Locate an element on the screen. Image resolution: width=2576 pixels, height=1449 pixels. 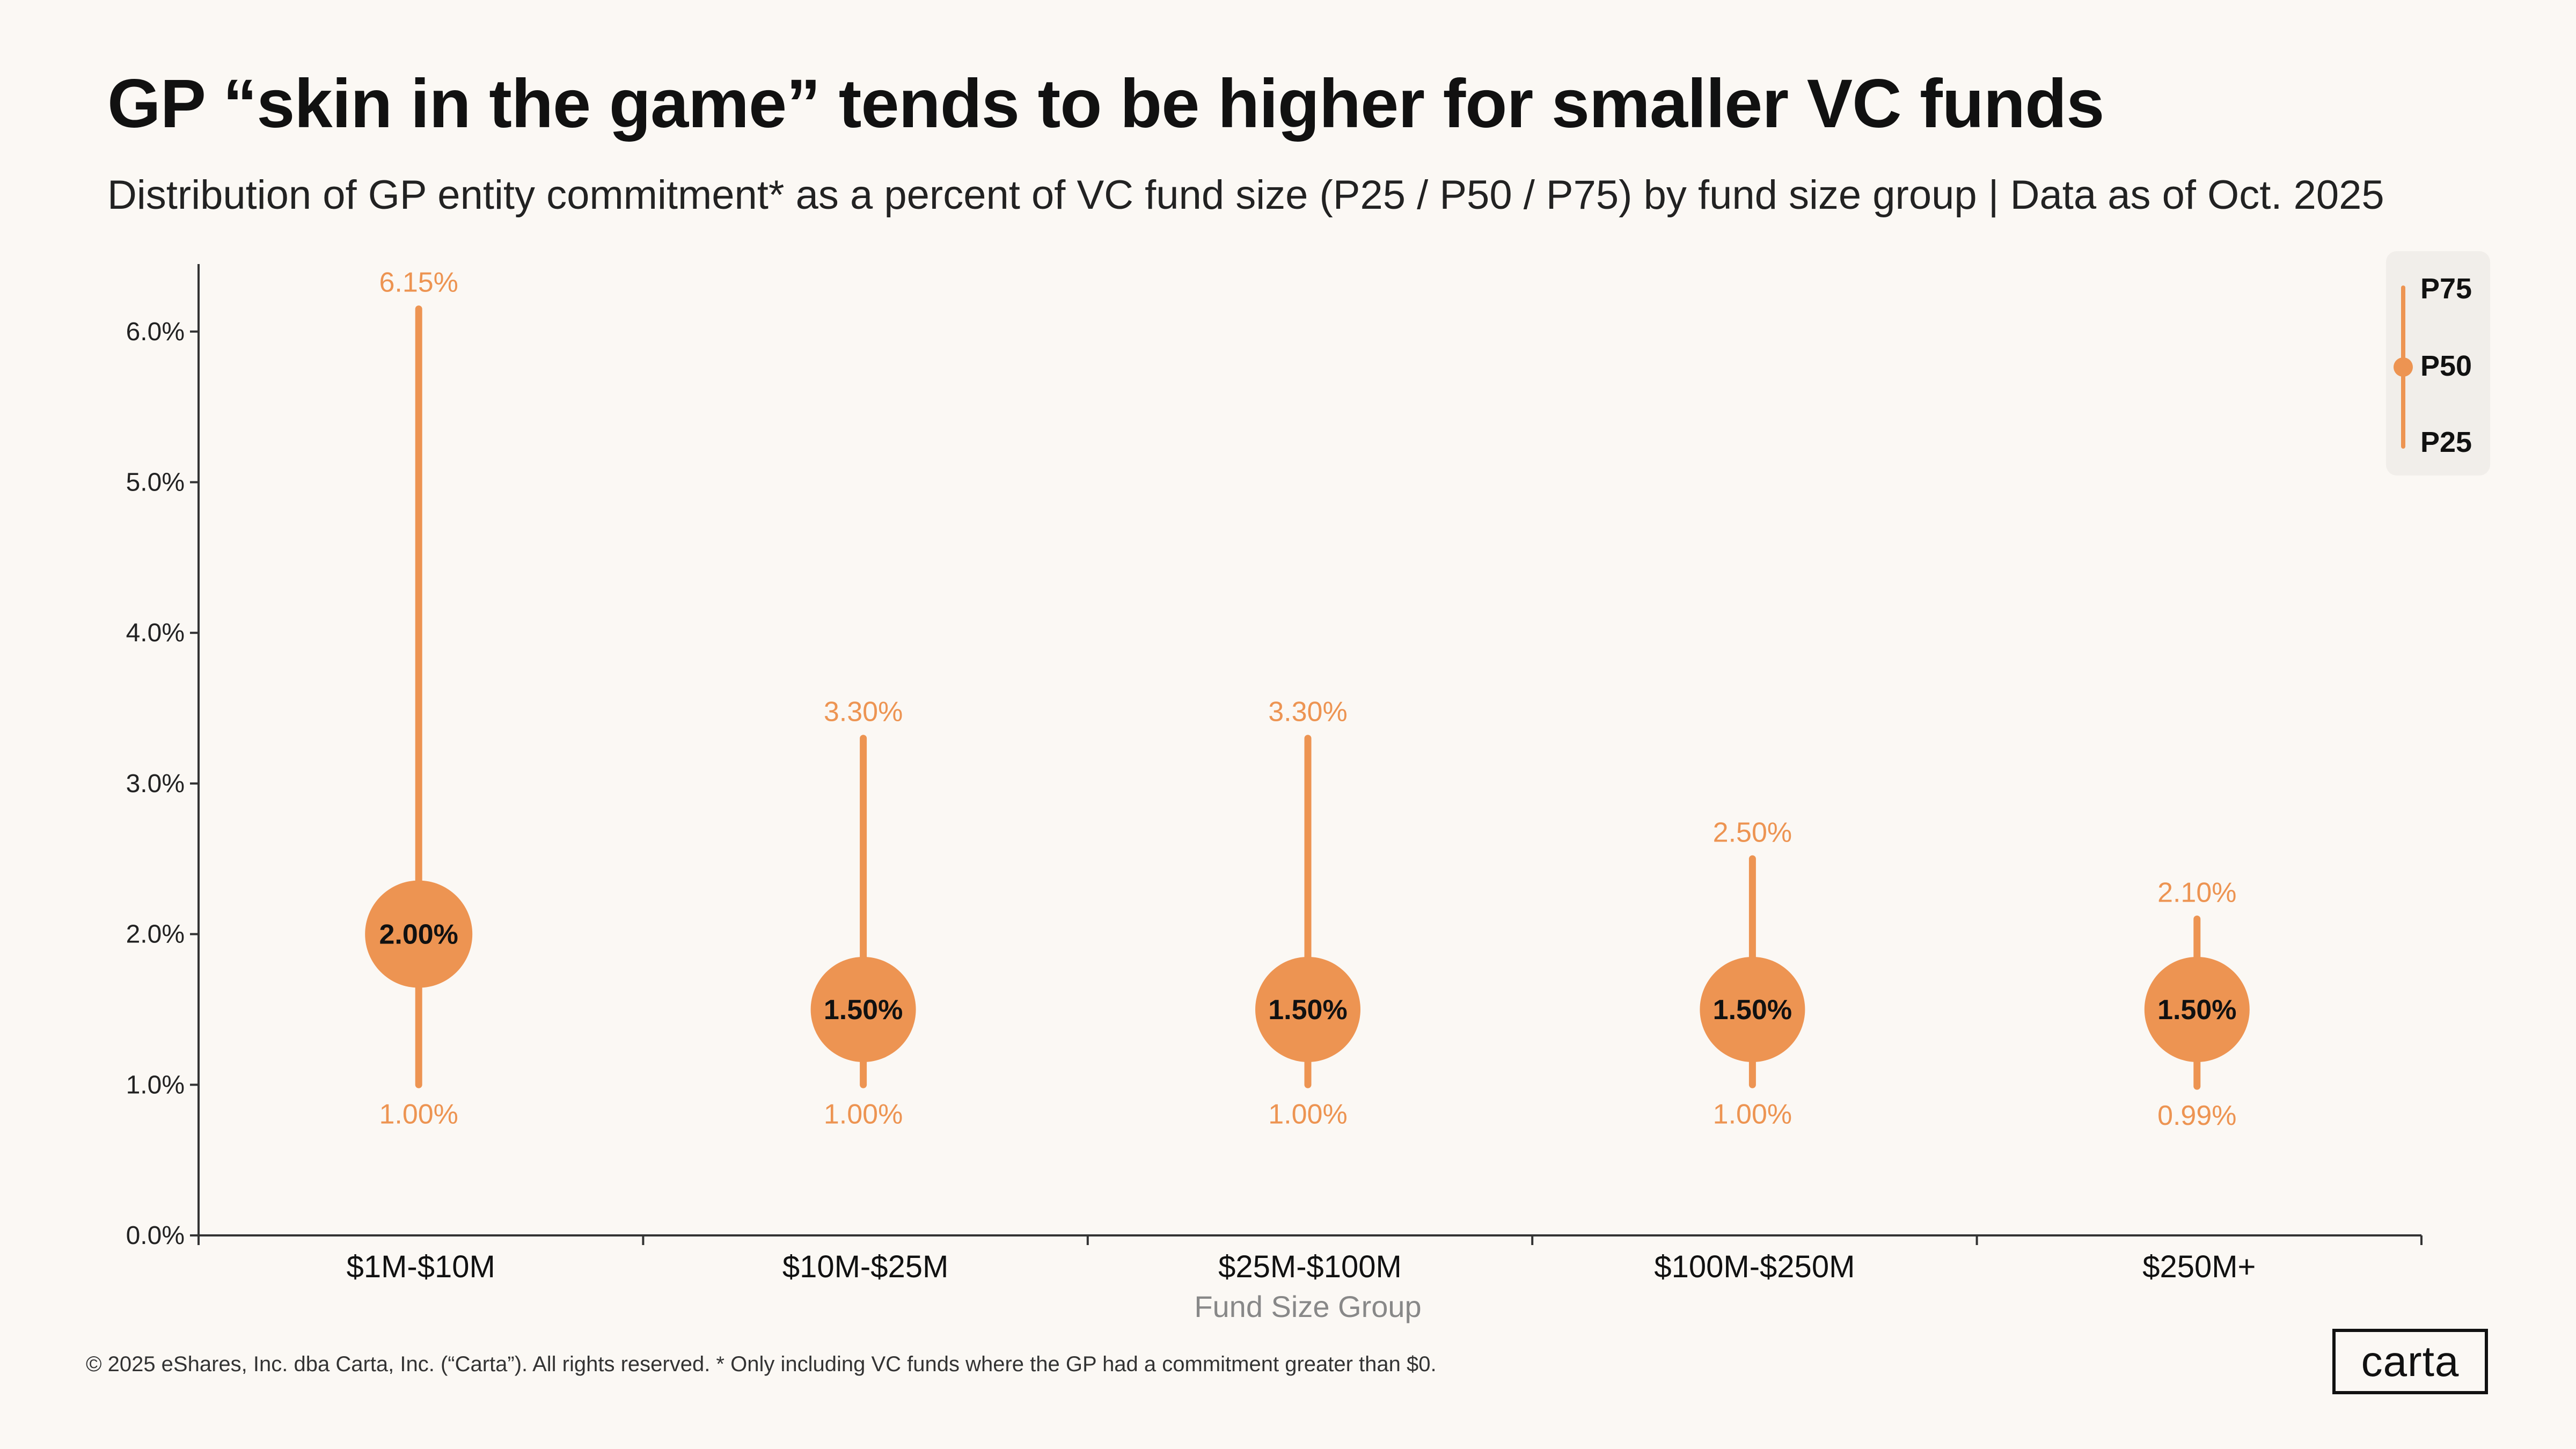
legend: P75 P50 P25 is located at coordinates (2438, 363).